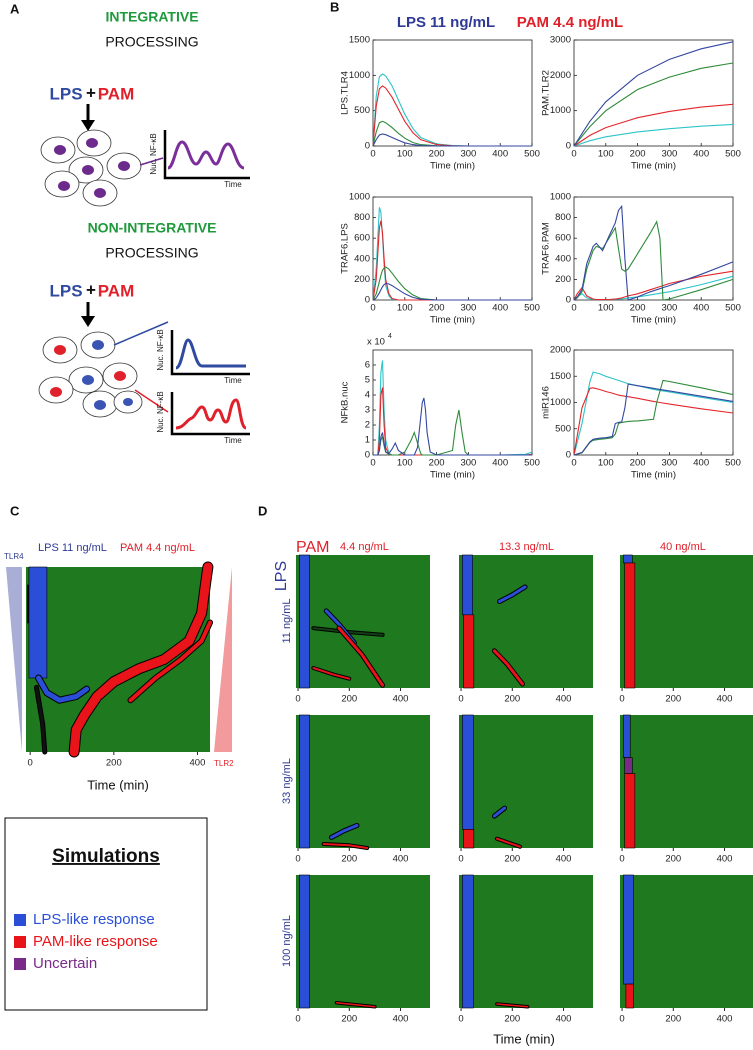 The height and width of the screenshot is (1050, 753). Describe the element at coordinates (563, 279) in the screenshot. I see `y-tick-label: 200` at that location.